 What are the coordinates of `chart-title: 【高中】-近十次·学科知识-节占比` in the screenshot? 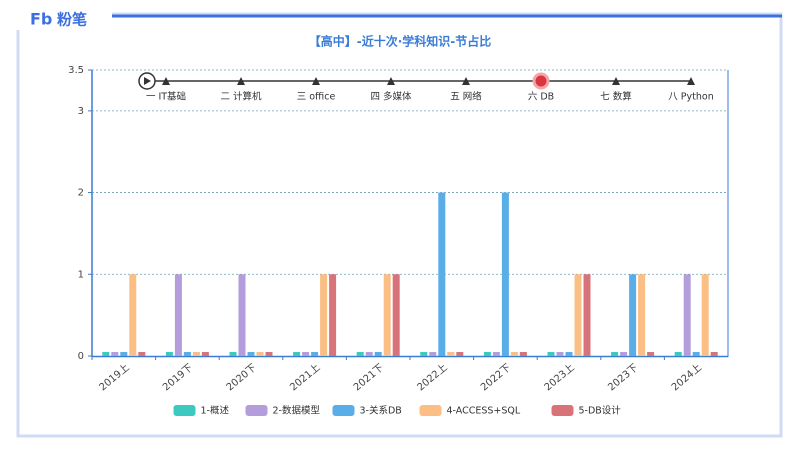 It's located at (400, 41).